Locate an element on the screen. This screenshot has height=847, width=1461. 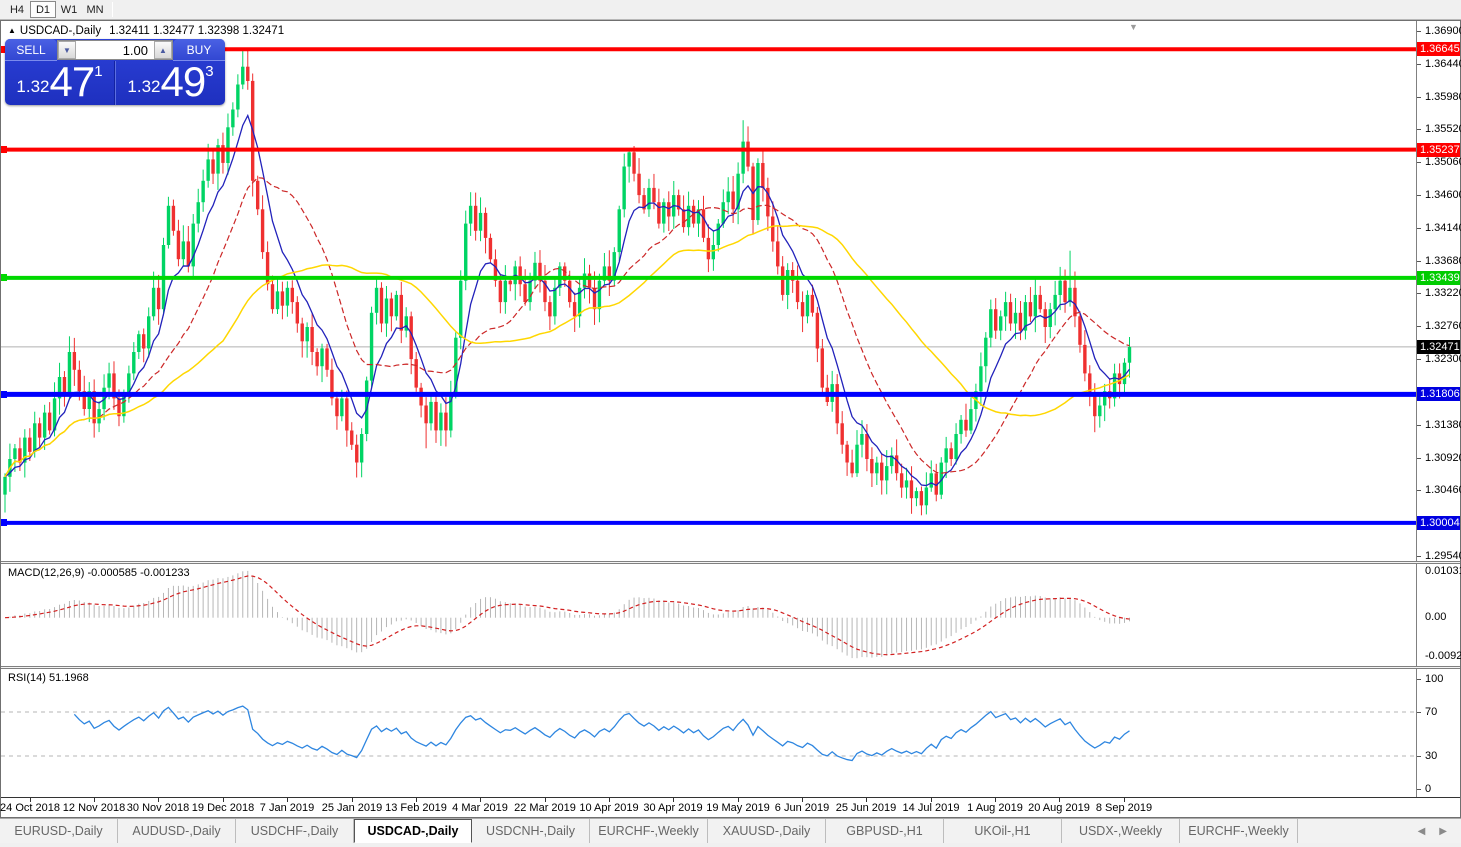
rsi-axis-label: 70 is located at coordinates (1431, 712).